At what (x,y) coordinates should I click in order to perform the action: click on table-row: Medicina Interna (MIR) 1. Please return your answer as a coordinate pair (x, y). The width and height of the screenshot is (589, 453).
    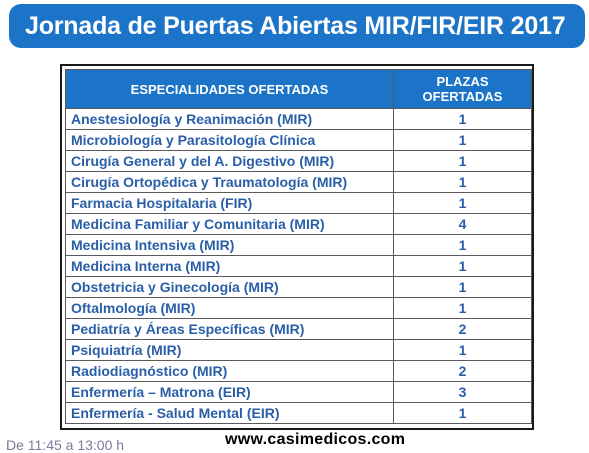
    Looking at the image, I should click on (298, 266).